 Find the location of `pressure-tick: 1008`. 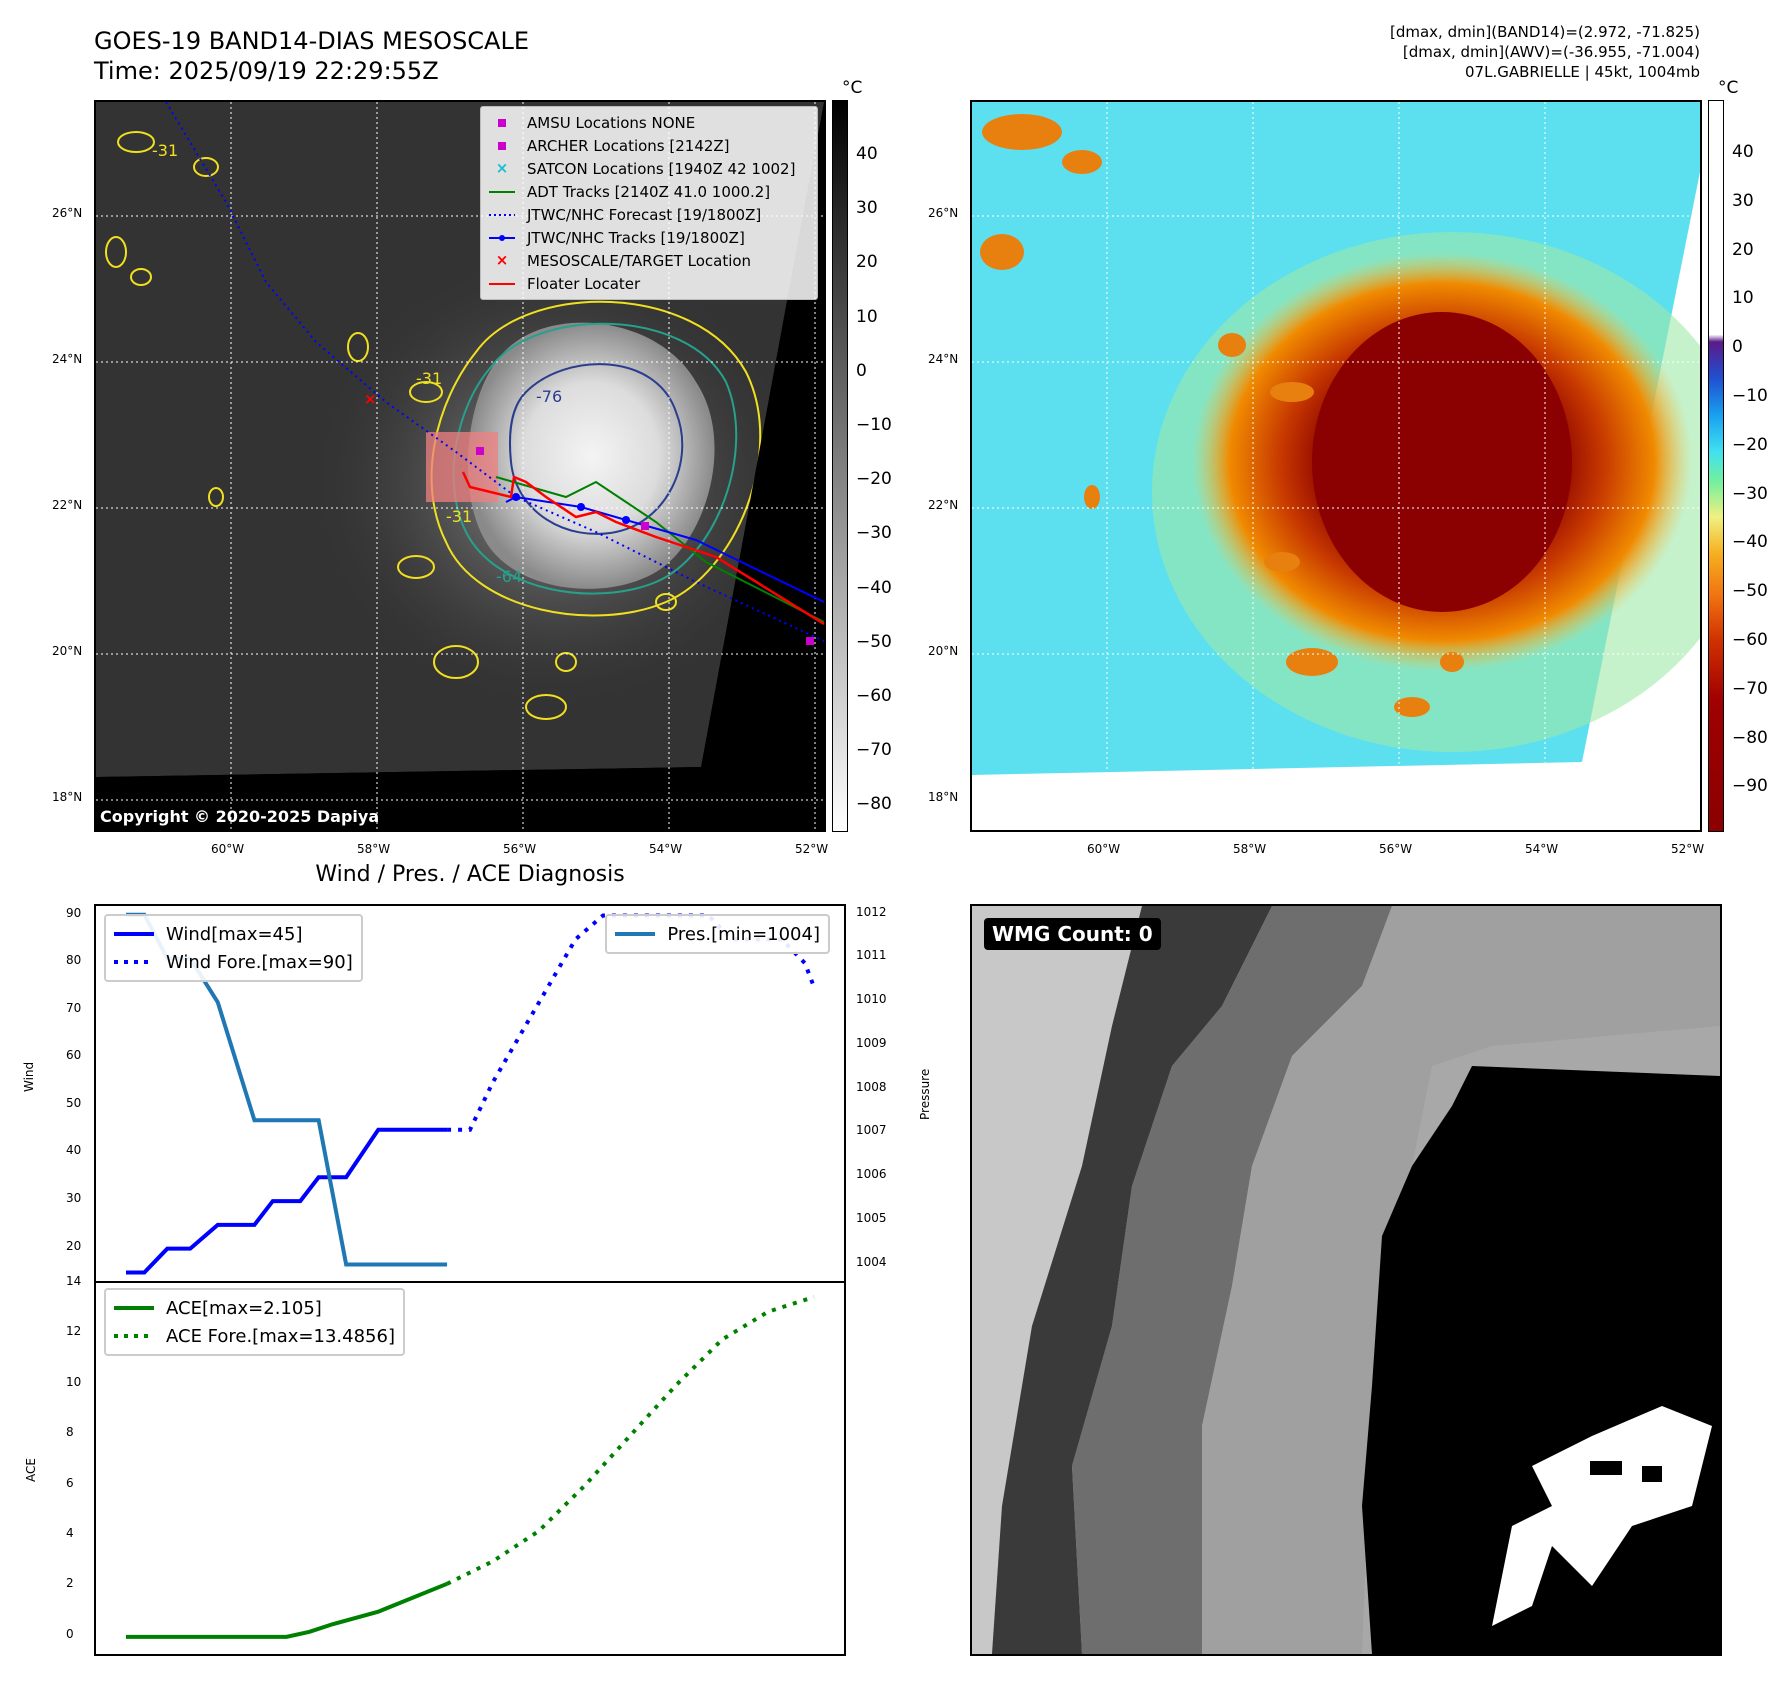

pressure-tick: 1008 is located at coordinates (871, 1086).